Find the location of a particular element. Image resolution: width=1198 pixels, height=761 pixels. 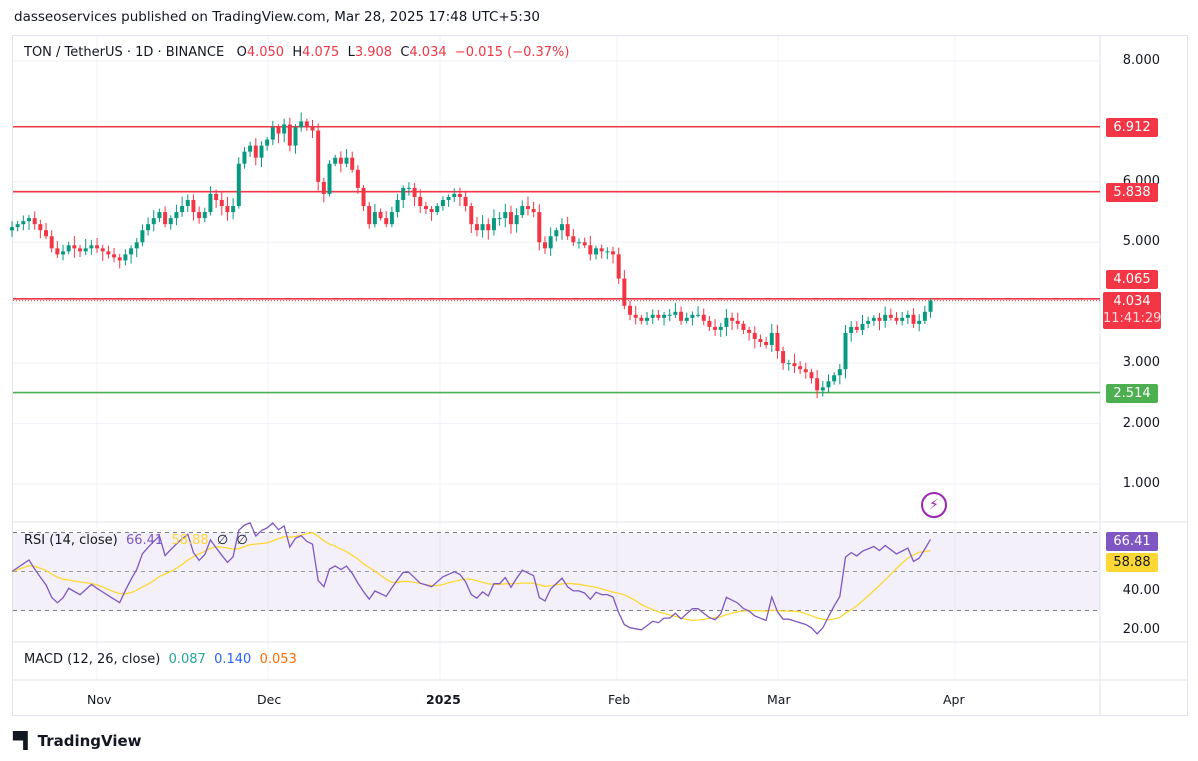

rsi-ma-tag: 58.88 is located at coordinates (1132, 562).